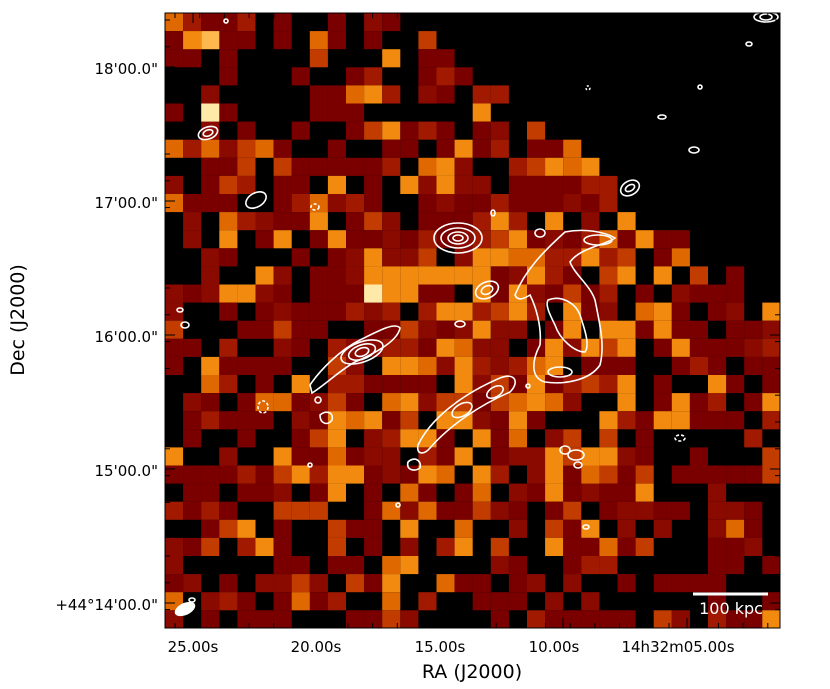 The image size is (830, 689). What do you see at coordinates (362, 352) in the screenshot?
I see `contour-left-core` at bounding box center [362, 352].